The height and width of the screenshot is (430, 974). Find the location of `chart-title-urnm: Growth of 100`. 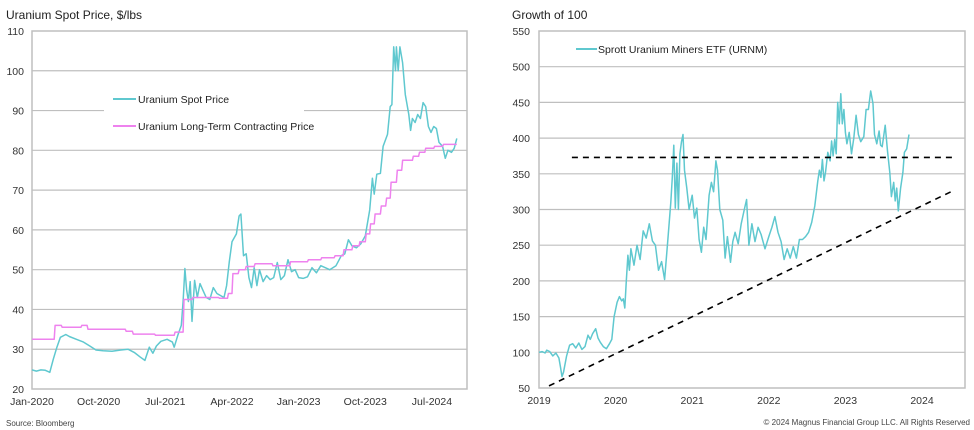

chart-title-urnm: Growth of 100 is located at coordinates (550, 15).